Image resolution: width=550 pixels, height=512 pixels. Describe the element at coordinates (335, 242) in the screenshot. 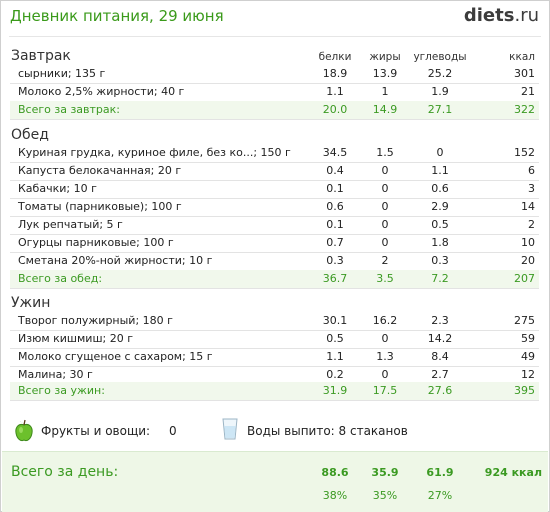

I see `protein-value: 0.7` at that location.